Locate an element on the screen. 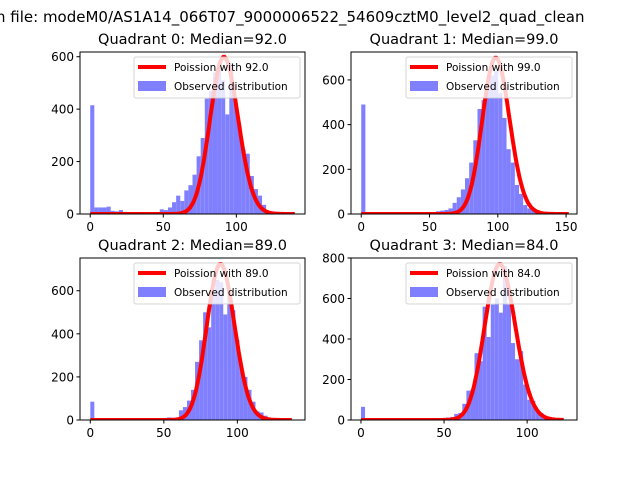 The width and height of the screenshot is (640, 480). legend: Poission with 92.0 Observed distribution is located at coordinates (217, 77).